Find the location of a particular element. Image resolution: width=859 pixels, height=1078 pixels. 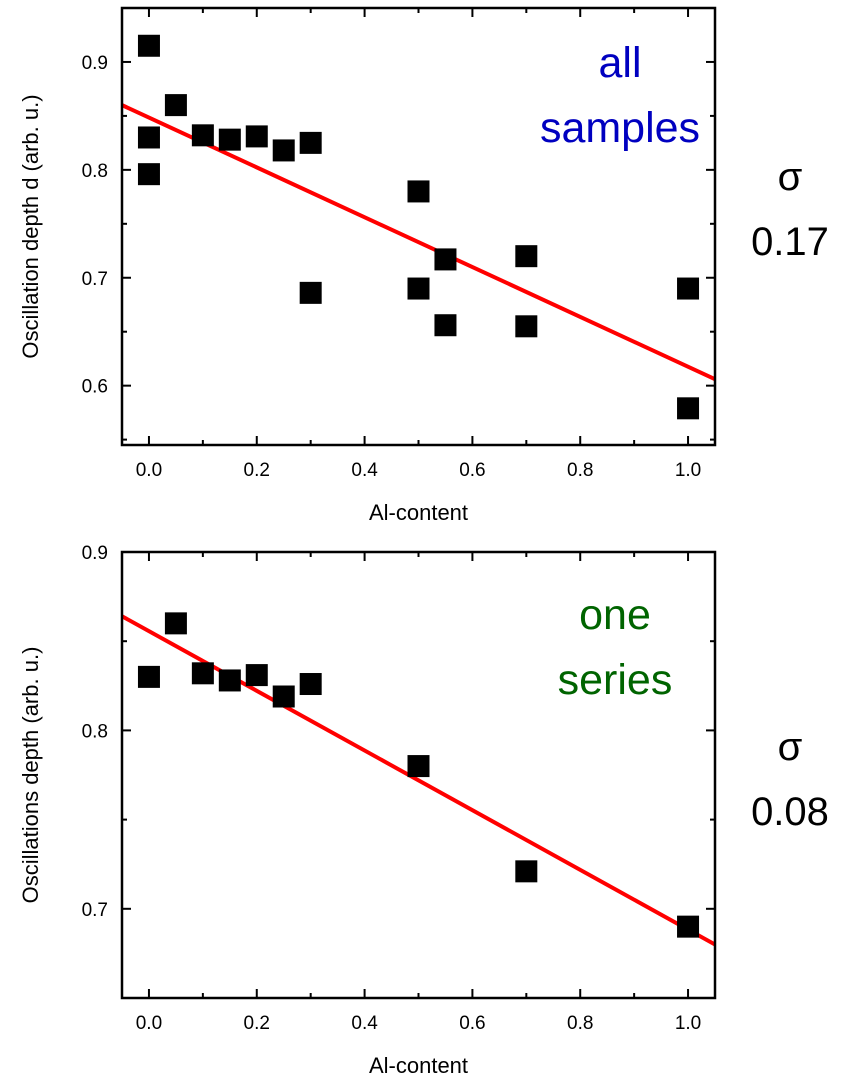

annotation-line-1: one is located at coordinates (615, 615).